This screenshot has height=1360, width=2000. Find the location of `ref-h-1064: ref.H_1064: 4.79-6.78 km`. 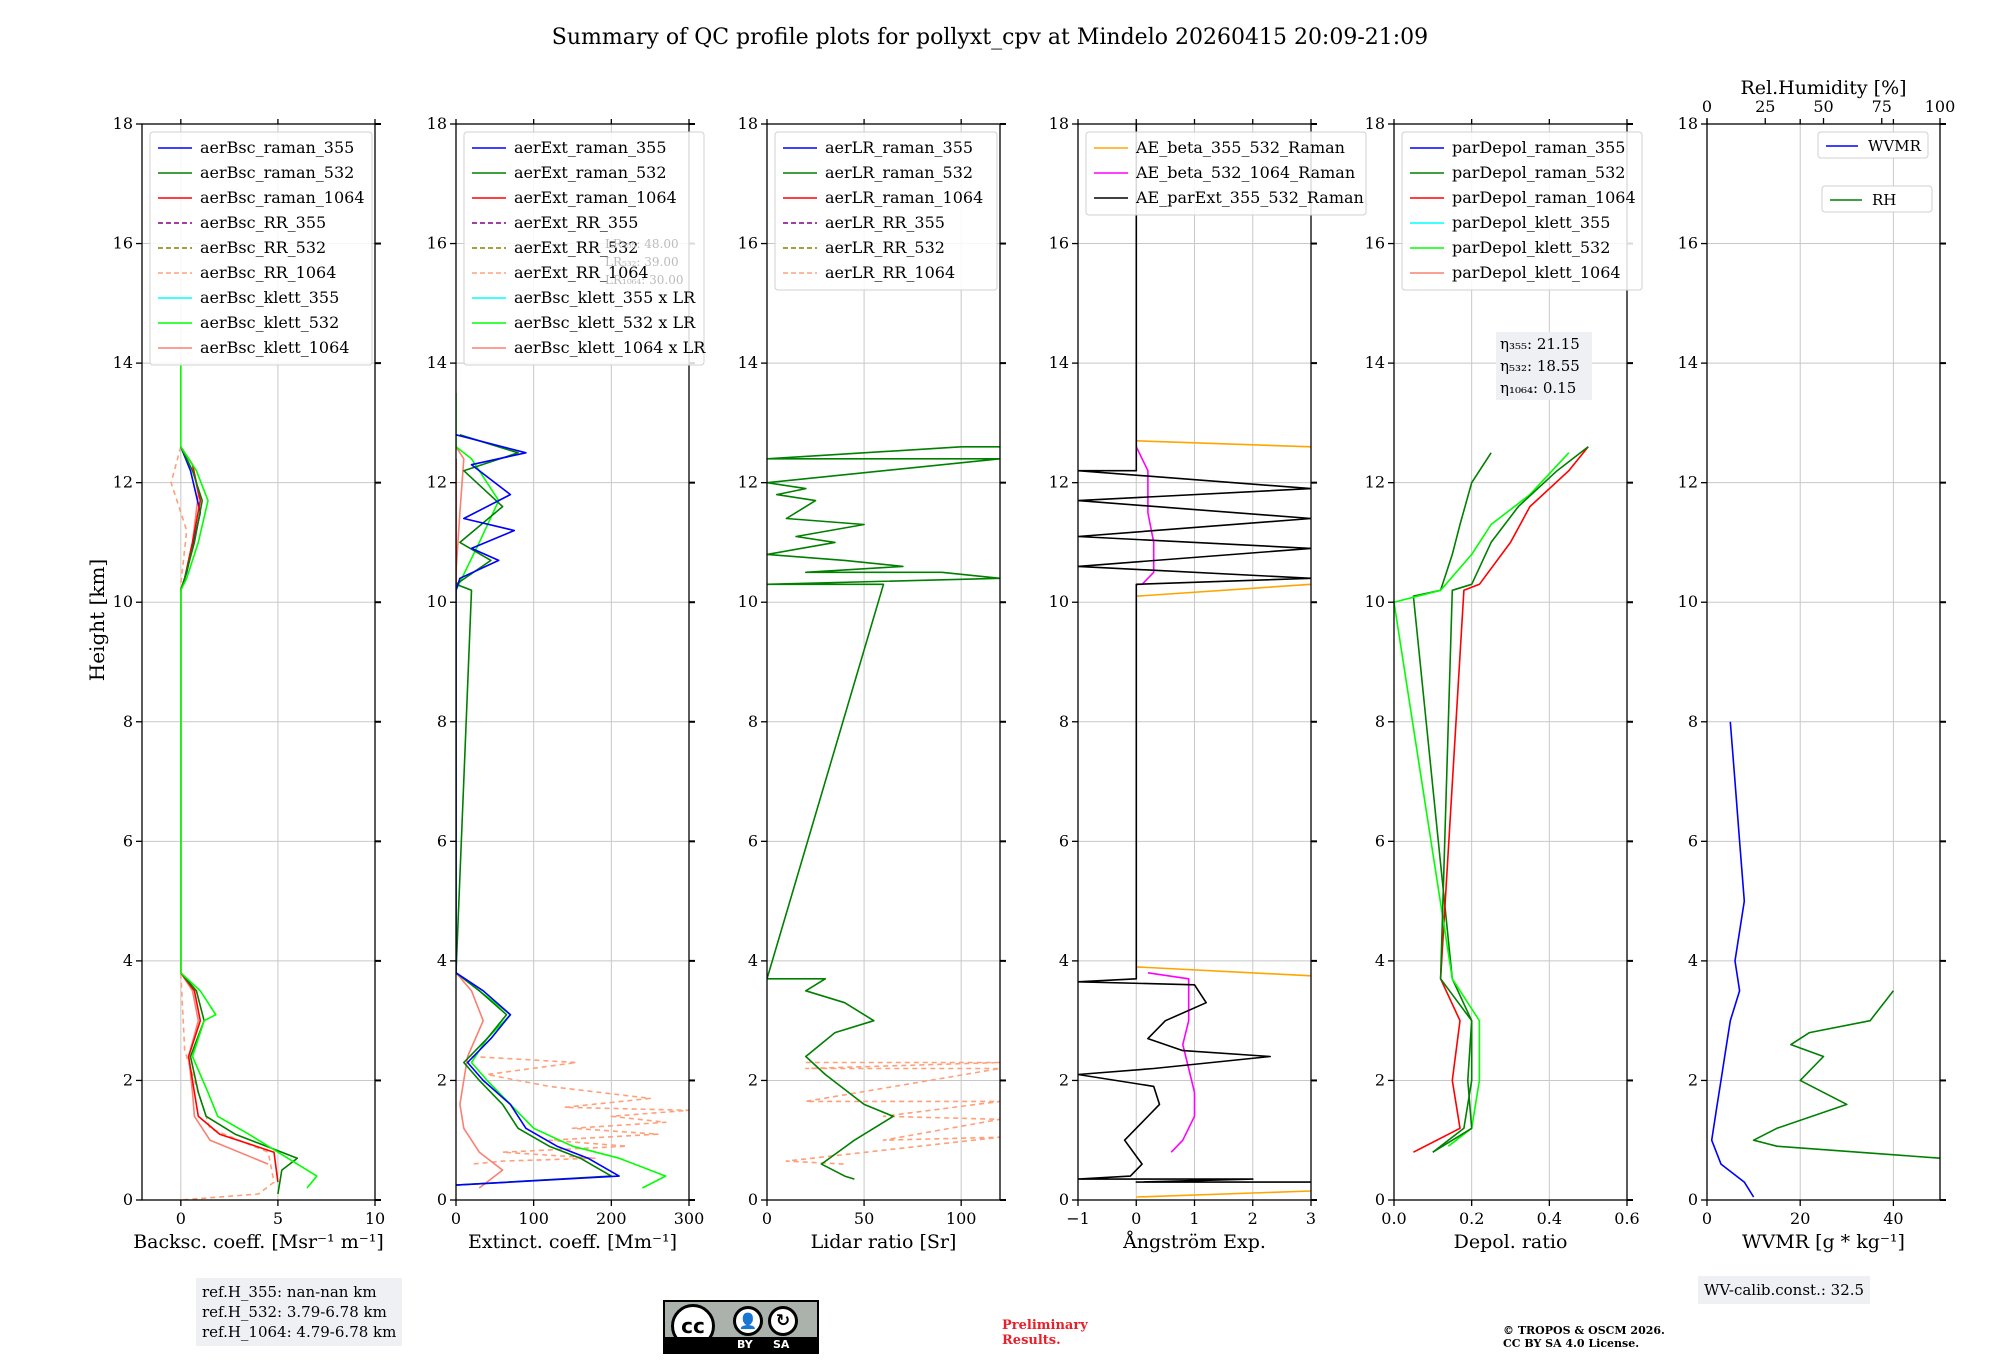

ref-h-1064: ref.H_1064: 4.79-6.78 km is located at coordinates (299, 1332).